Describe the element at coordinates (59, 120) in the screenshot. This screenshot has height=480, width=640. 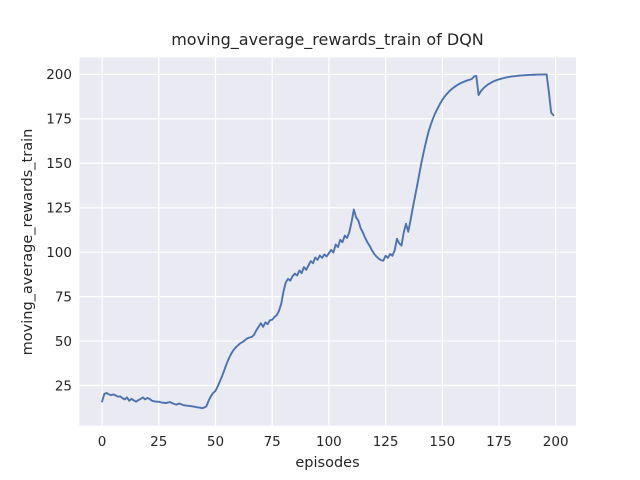
I see `y-tick-label: 175` at that location.